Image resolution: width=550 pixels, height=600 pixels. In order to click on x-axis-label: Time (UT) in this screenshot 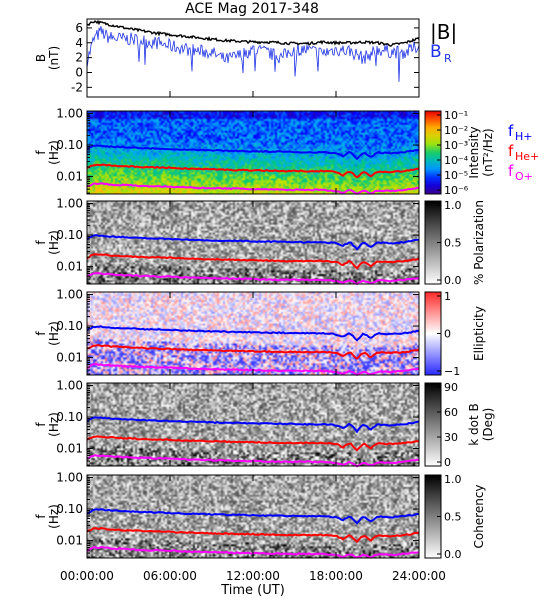, I will do `click(252, 590)`.